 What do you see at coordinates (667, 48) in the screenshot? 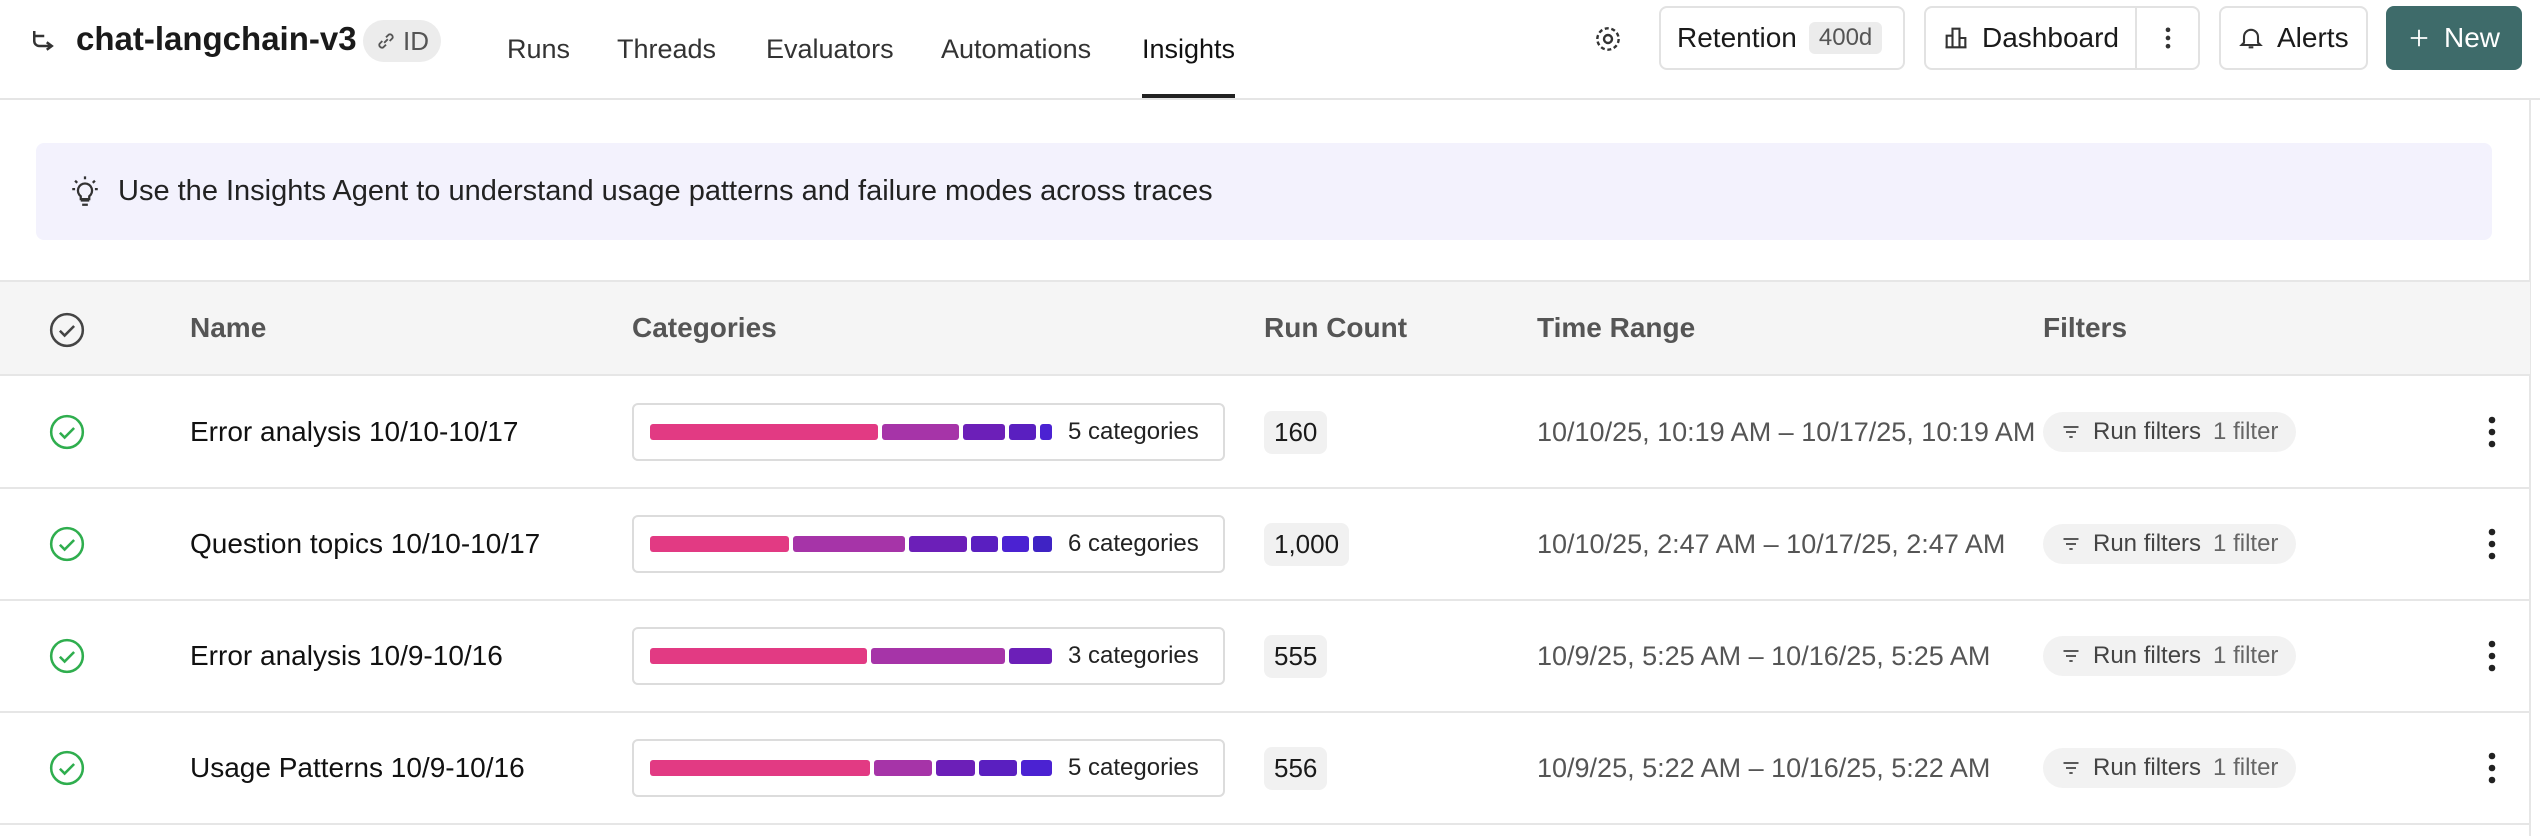
I see `nav-tab: Threads` at bounding box center [667, 48].